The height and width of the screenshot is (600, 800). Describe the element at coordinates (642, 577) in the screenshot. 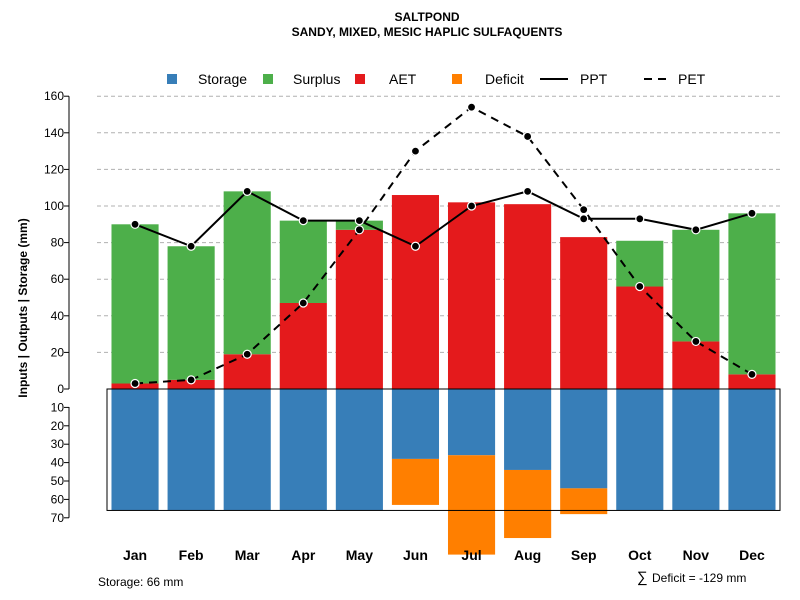

I see `sum-symbol: ∑` at that location.